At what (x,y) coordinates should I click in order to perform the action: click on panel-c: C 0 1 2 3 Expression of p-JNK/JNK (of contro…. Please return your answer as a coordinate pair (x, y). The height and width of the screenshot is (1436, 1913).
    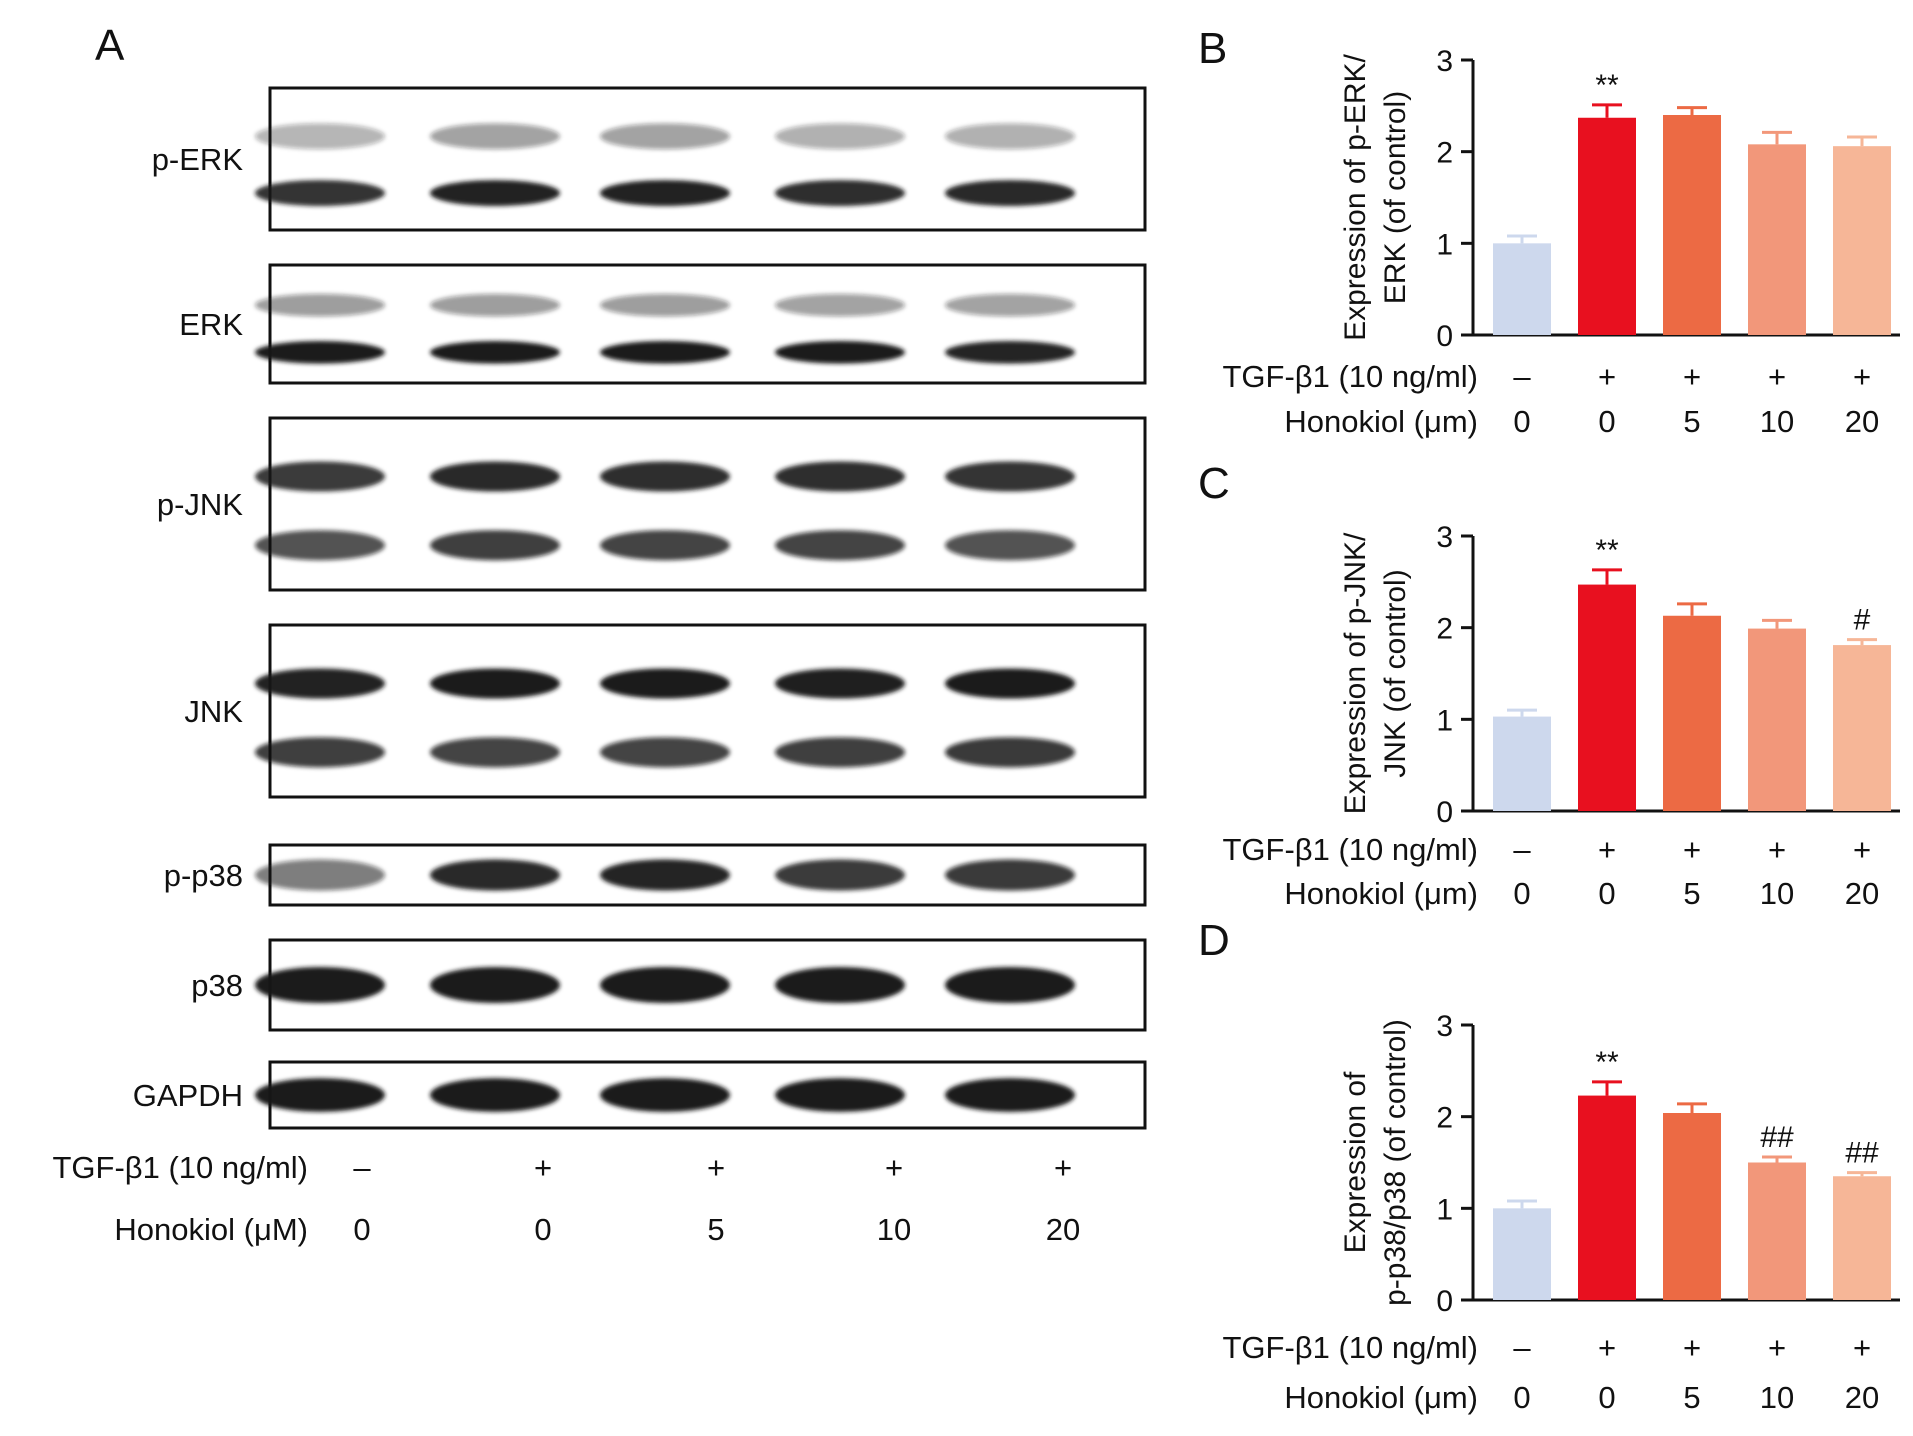
    Looking at the image, I should click on (1549, 685).